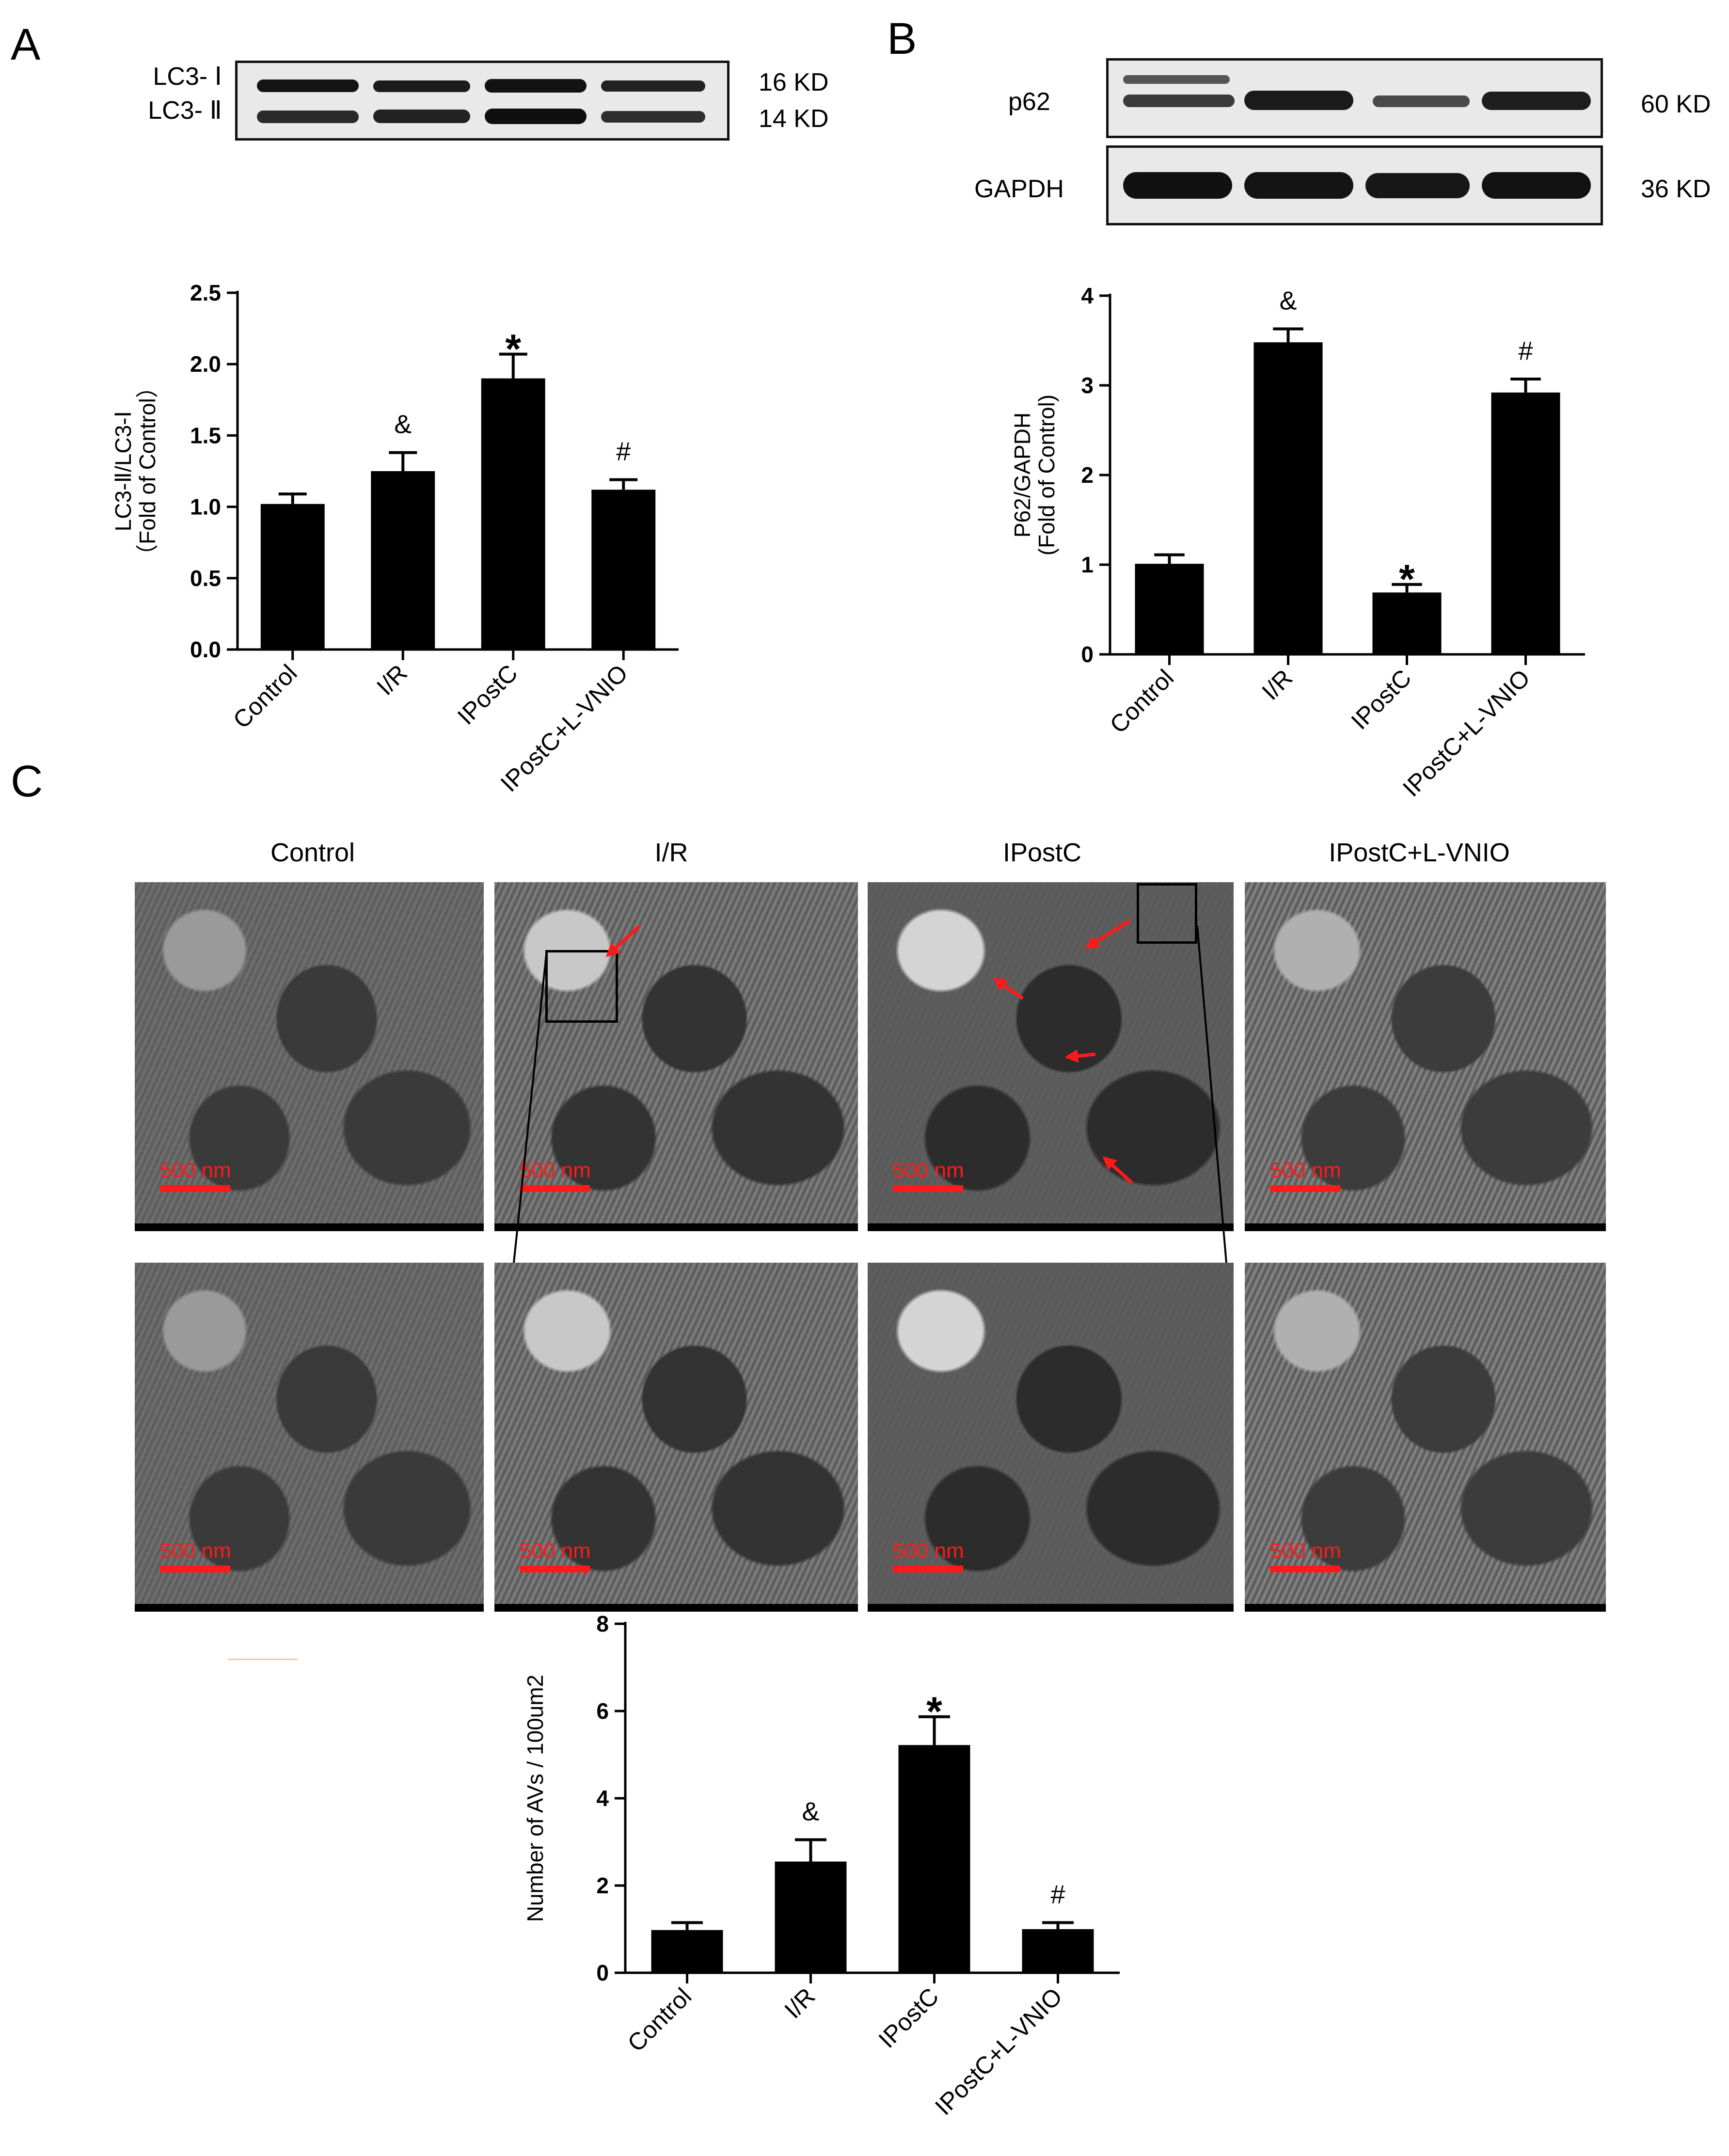 This screenshot has height=2156, width=1729. I want to click on em-col-title-ir: I/R, so click(671, 852).